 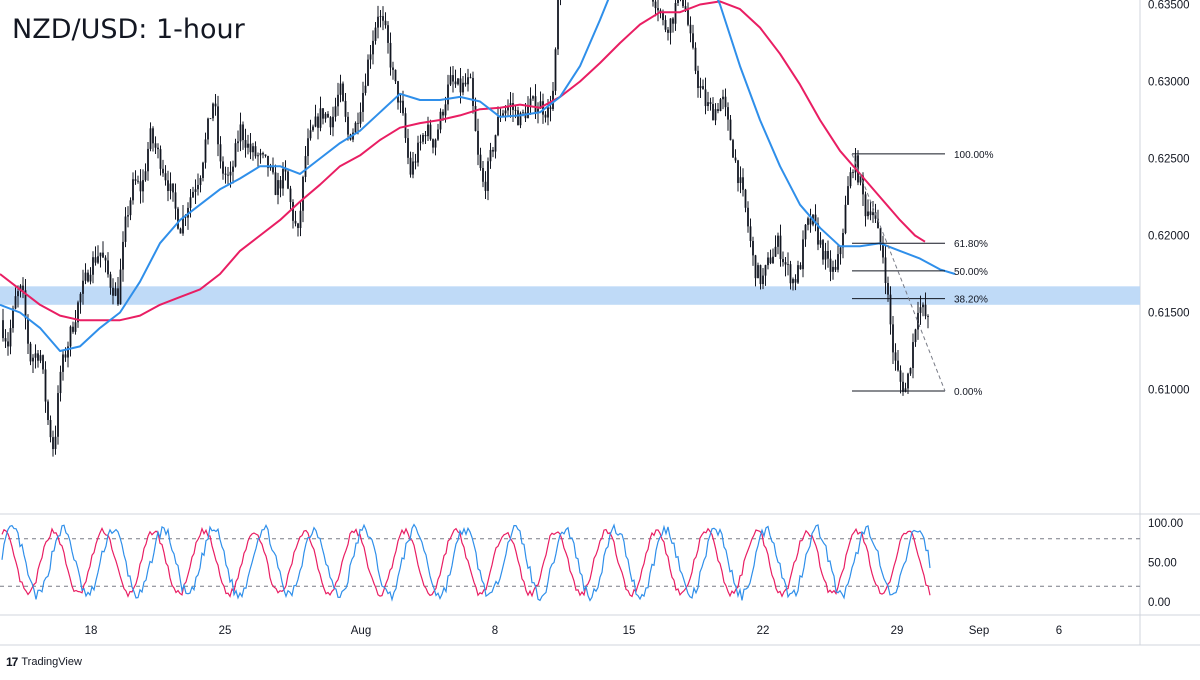 What do you see at coordinates (974, 155) in the screenshot?
I see `fib-level-label: 100.00%` at bounding box center [974, 155].